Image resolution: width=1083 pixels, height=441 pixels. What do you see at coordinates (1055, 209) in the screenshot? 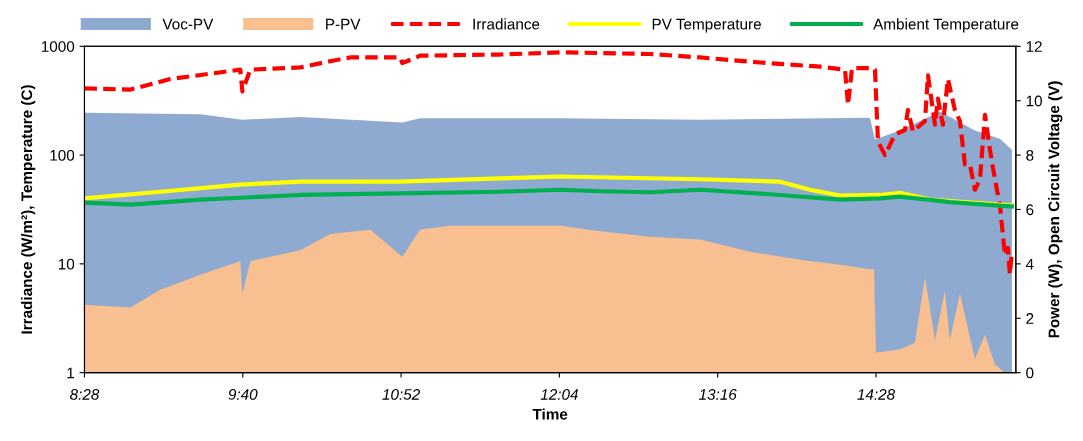
I see `y2-axis-title: Power (W), Open Circuit Voltage (V)` at bounding box center [1055, 209].